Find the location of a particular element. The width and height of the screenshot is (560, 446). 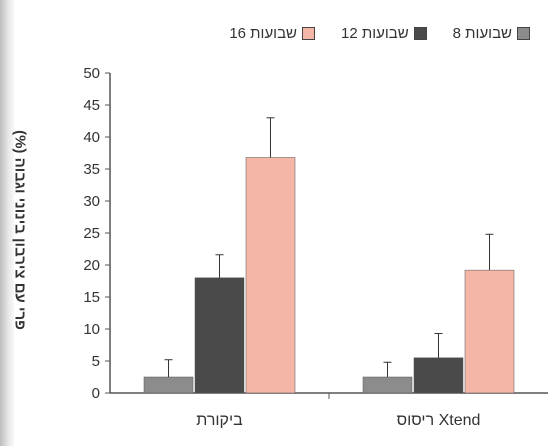

legend-item-12-weeks: שבועות 12 is located at coordinates (384, 33).